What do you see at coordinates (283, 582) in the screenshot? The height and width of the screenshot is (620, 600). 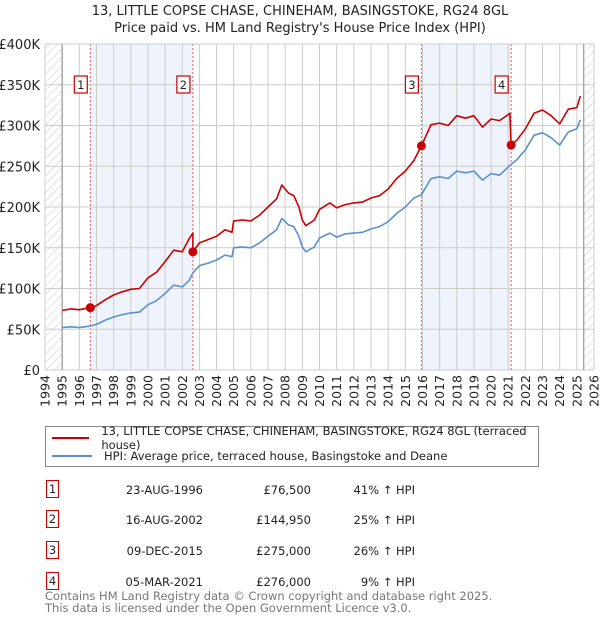 I see `sale-row-price: £276,000` at bounding box center [283, 582].